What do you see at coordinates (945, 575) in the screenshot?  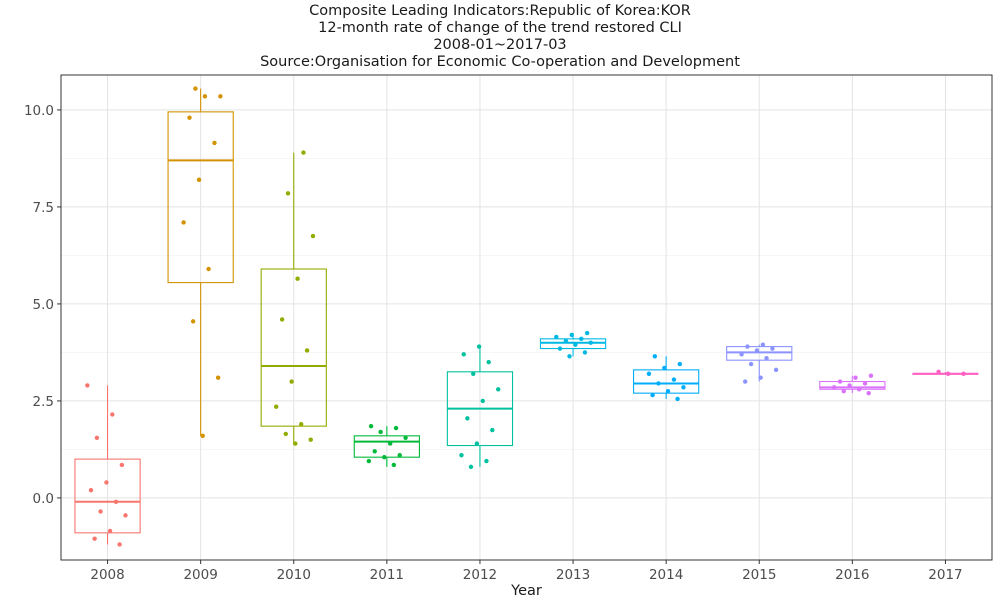 I see `x-tick-label-2017: 2017` at bounding box center [945, 575].